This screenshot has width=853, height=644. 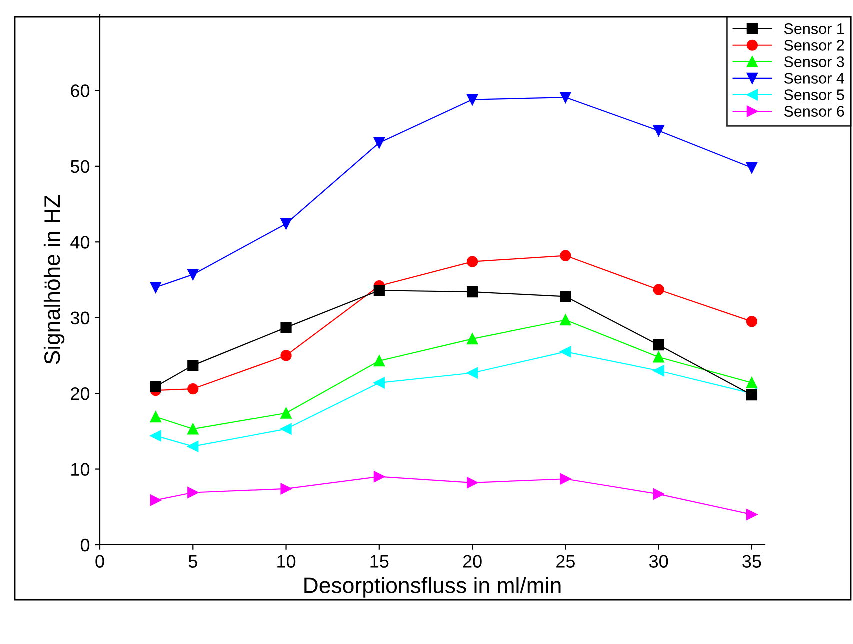 What do you see at coordinates (658, 561) in the screenshot?
I see `x-tick-label: 30` at bounding box center [658, 561].